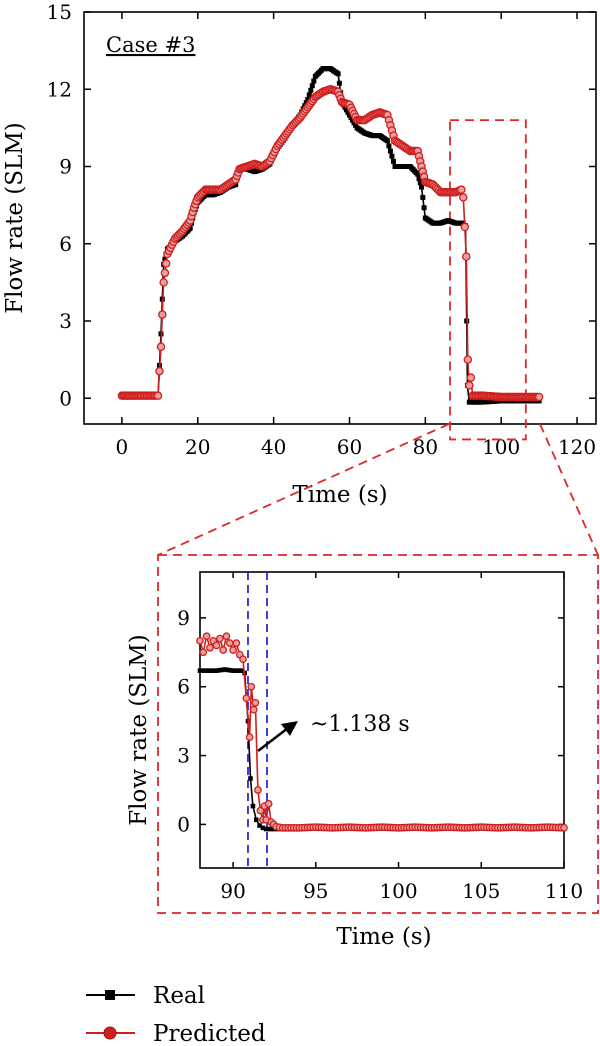 The image size is (600, 1046). What do you see at coordinates (59, 205) in the screenshot?
I see `main-y-tick-labels: 0 3 6 9 12 15` at bounding box center [59, 205].